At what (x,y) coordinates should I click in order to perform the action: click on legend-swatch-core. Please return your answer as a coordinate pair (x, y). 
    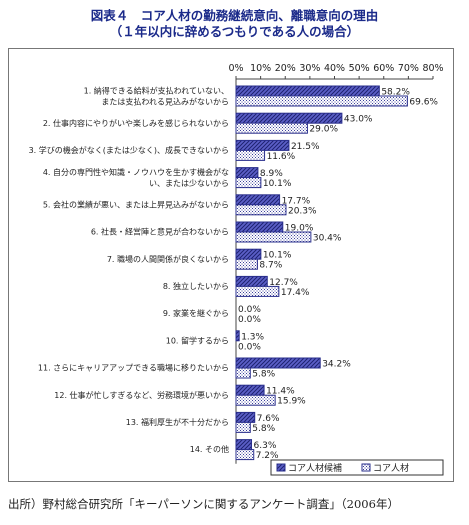
    Looking at the image, I should click on (366, 467).